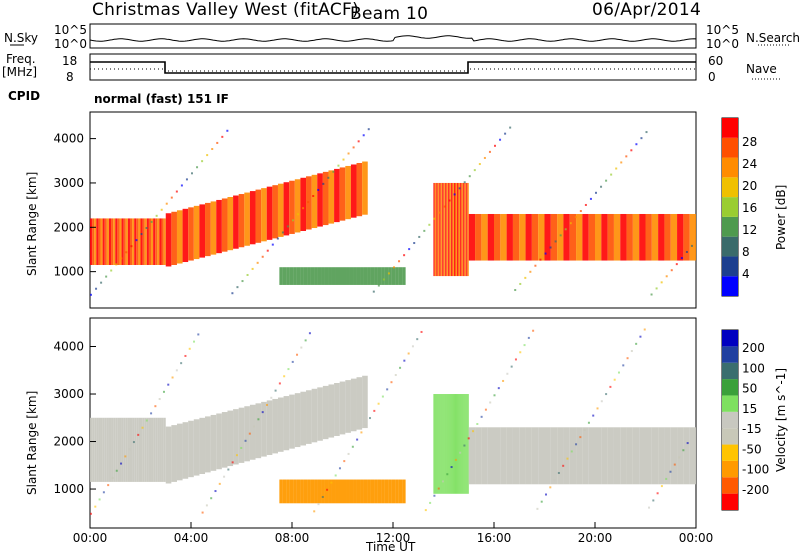 Image resolution: width=800 pixels, height=554 pixels. Describe the element at coordinates (70, 30) in the screenshot. I see `nsky-tick-high: 10^5` at that location.